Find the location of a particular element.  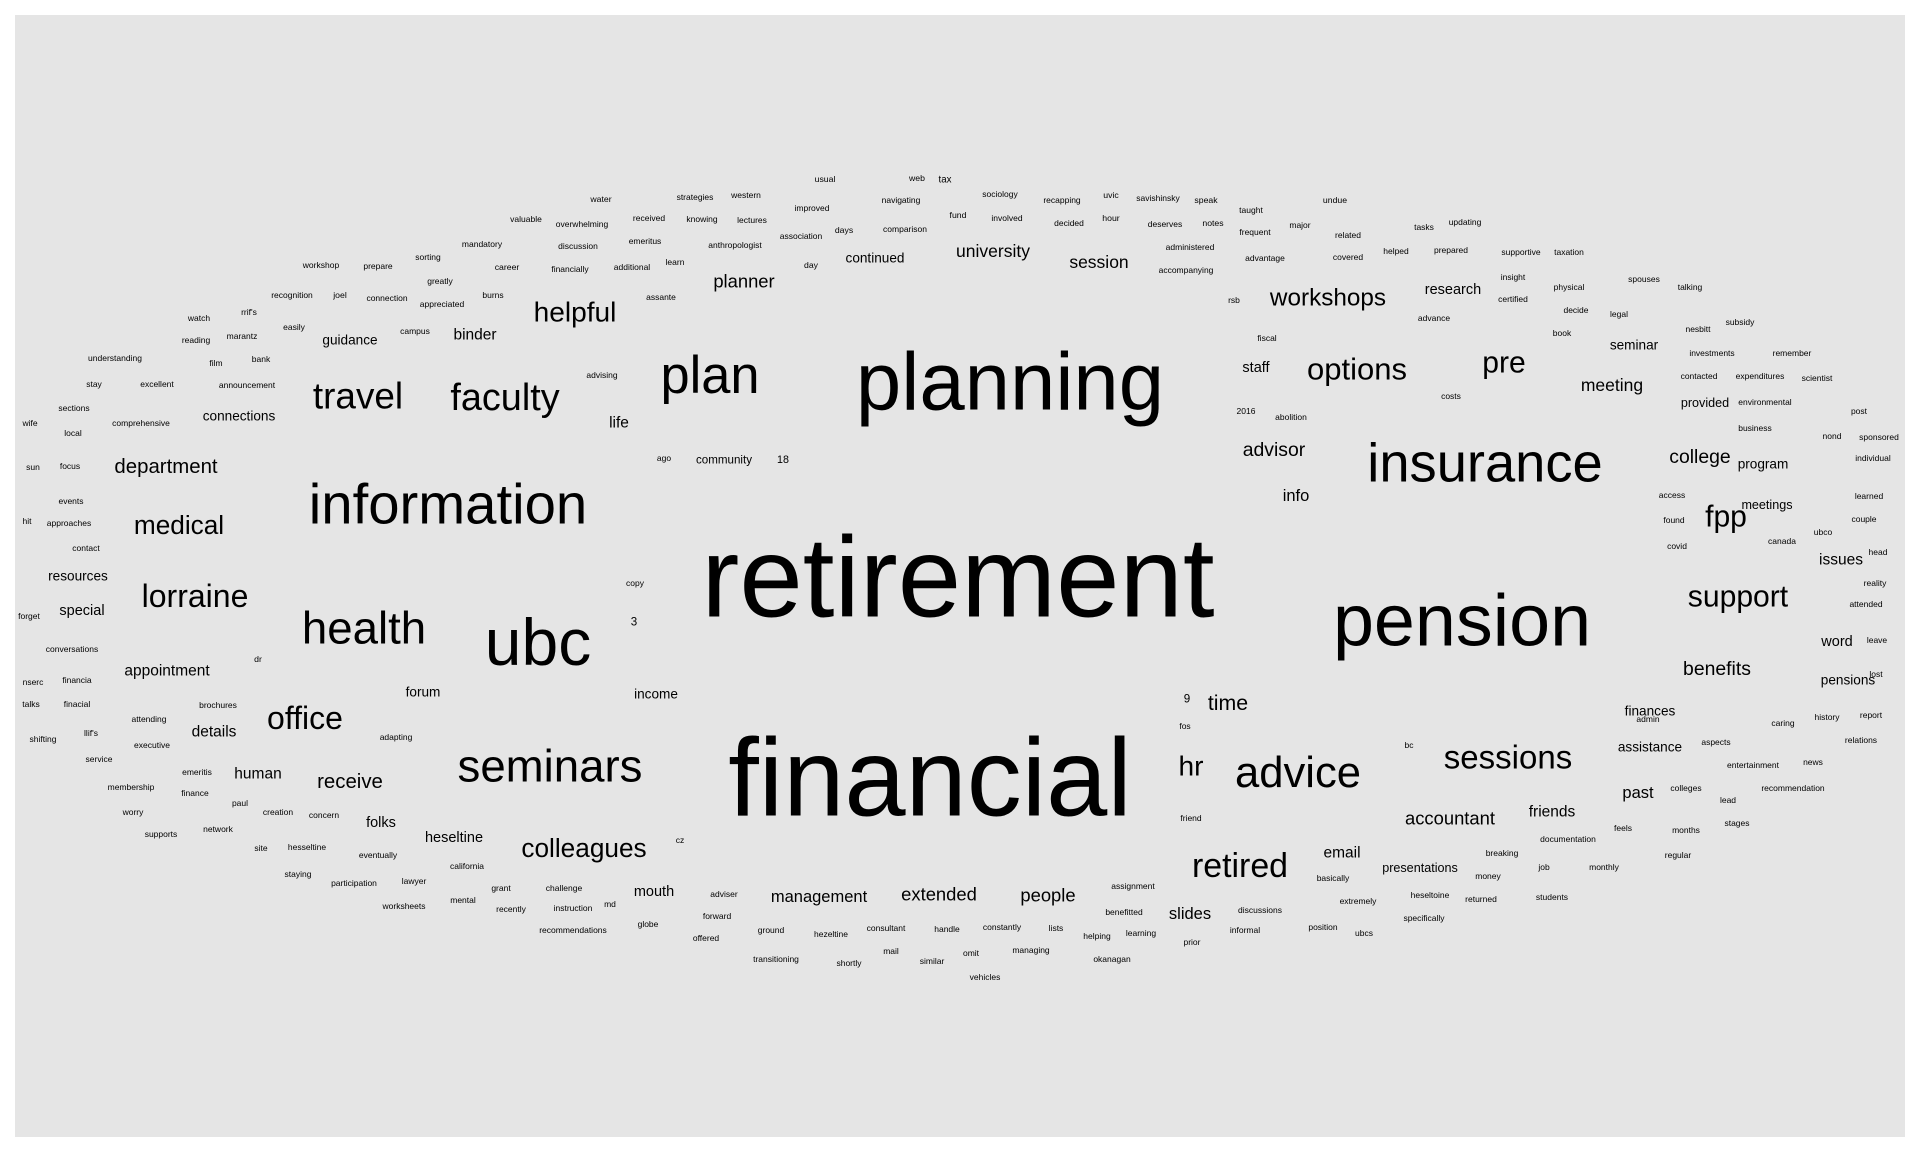

cloud-word: shortly is located at coordinates (849, 963).